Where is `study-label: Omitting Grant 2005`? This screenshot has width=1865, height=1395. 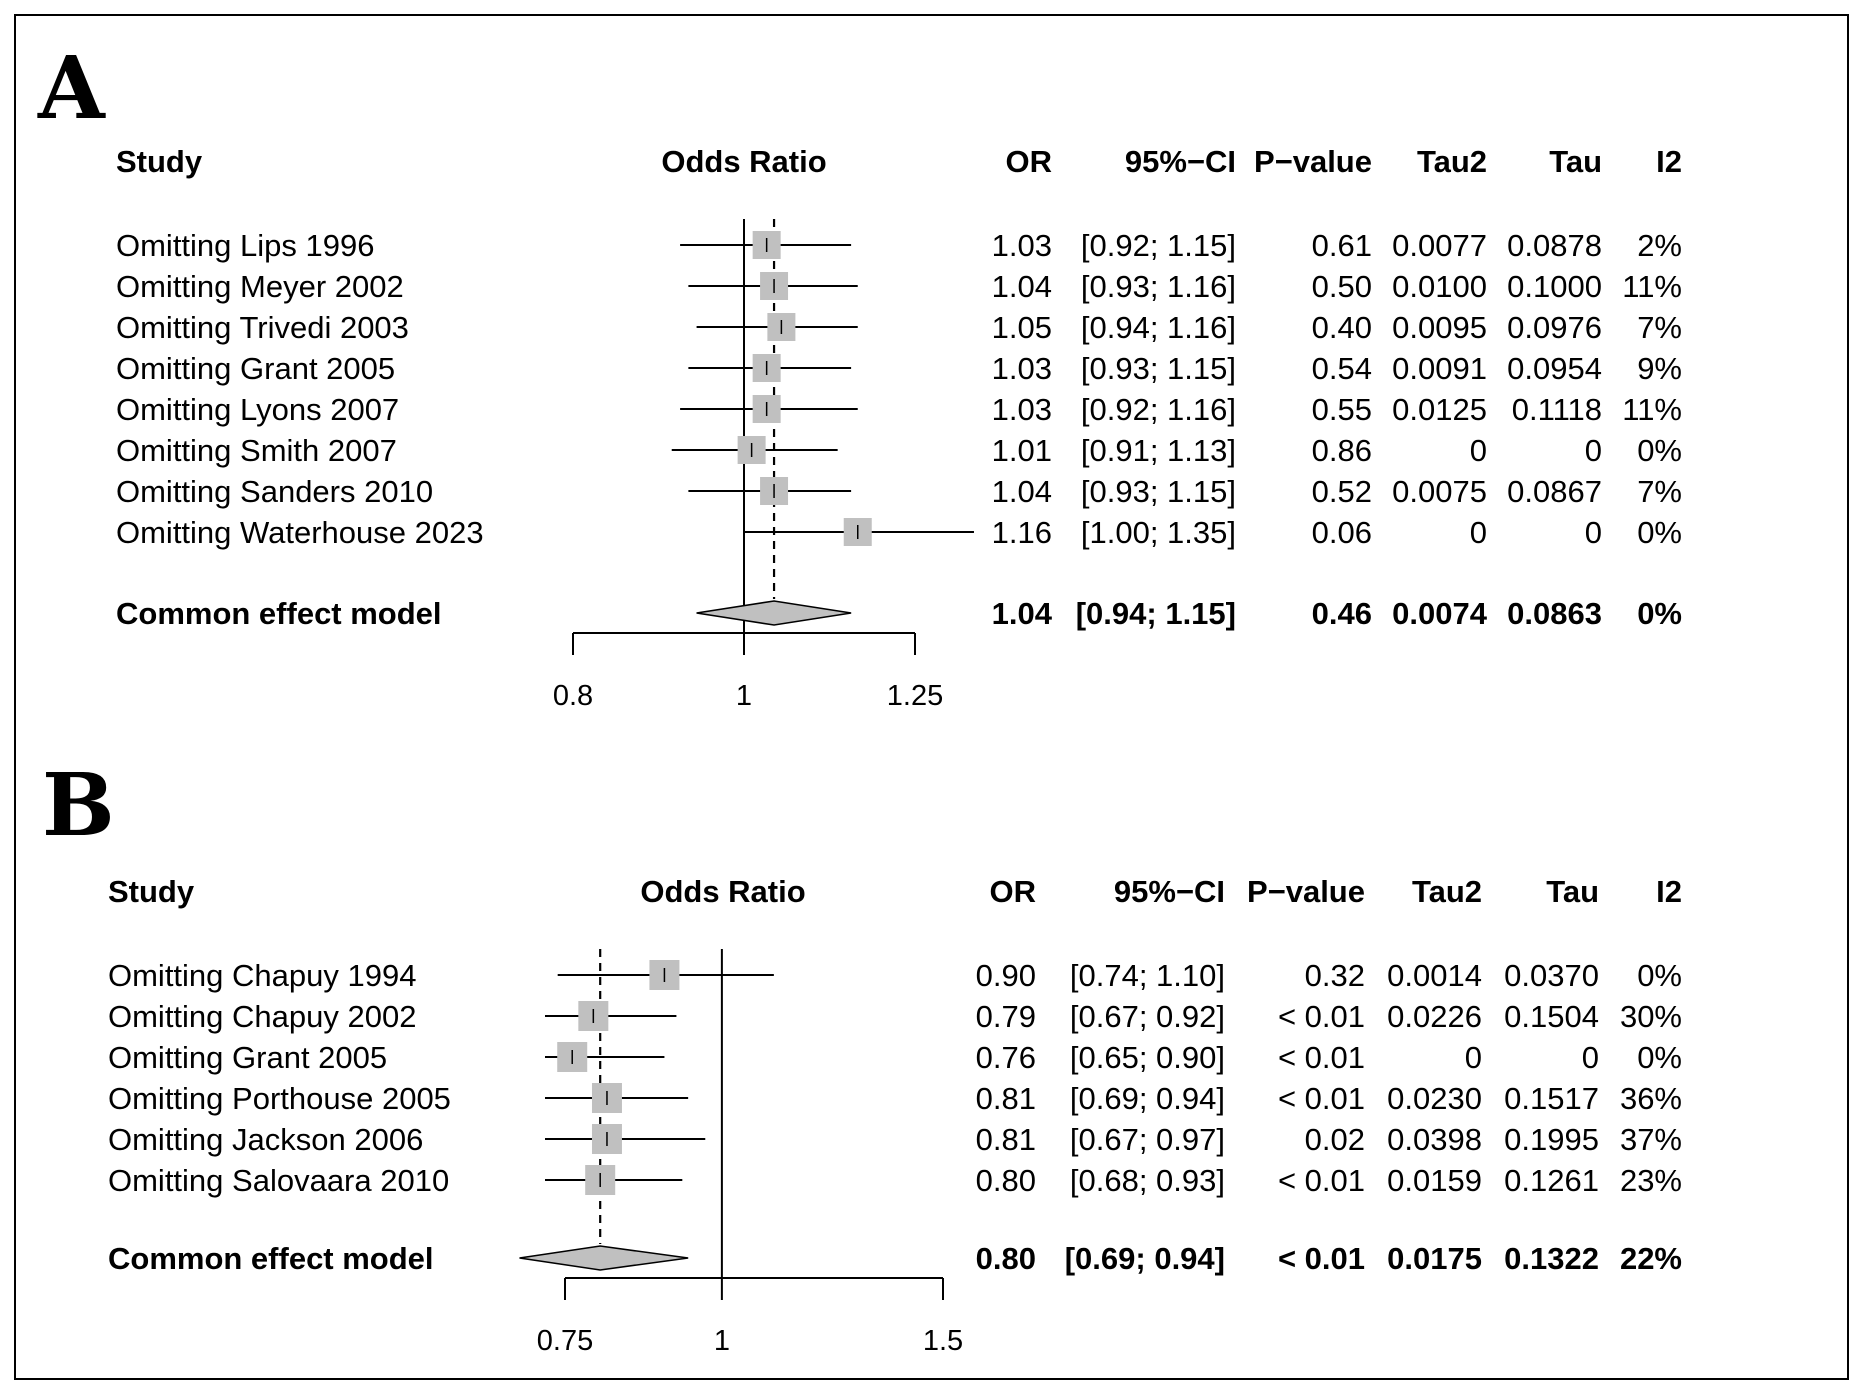 study-label: Omitting Grant 2005 is located at coordinates (255, 368).